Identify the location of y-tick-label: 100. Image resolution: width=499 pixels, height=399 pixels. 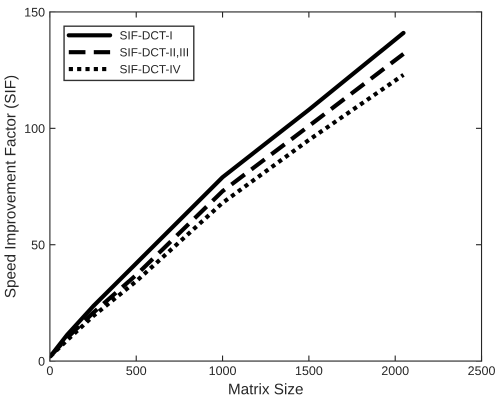
(35, 128).